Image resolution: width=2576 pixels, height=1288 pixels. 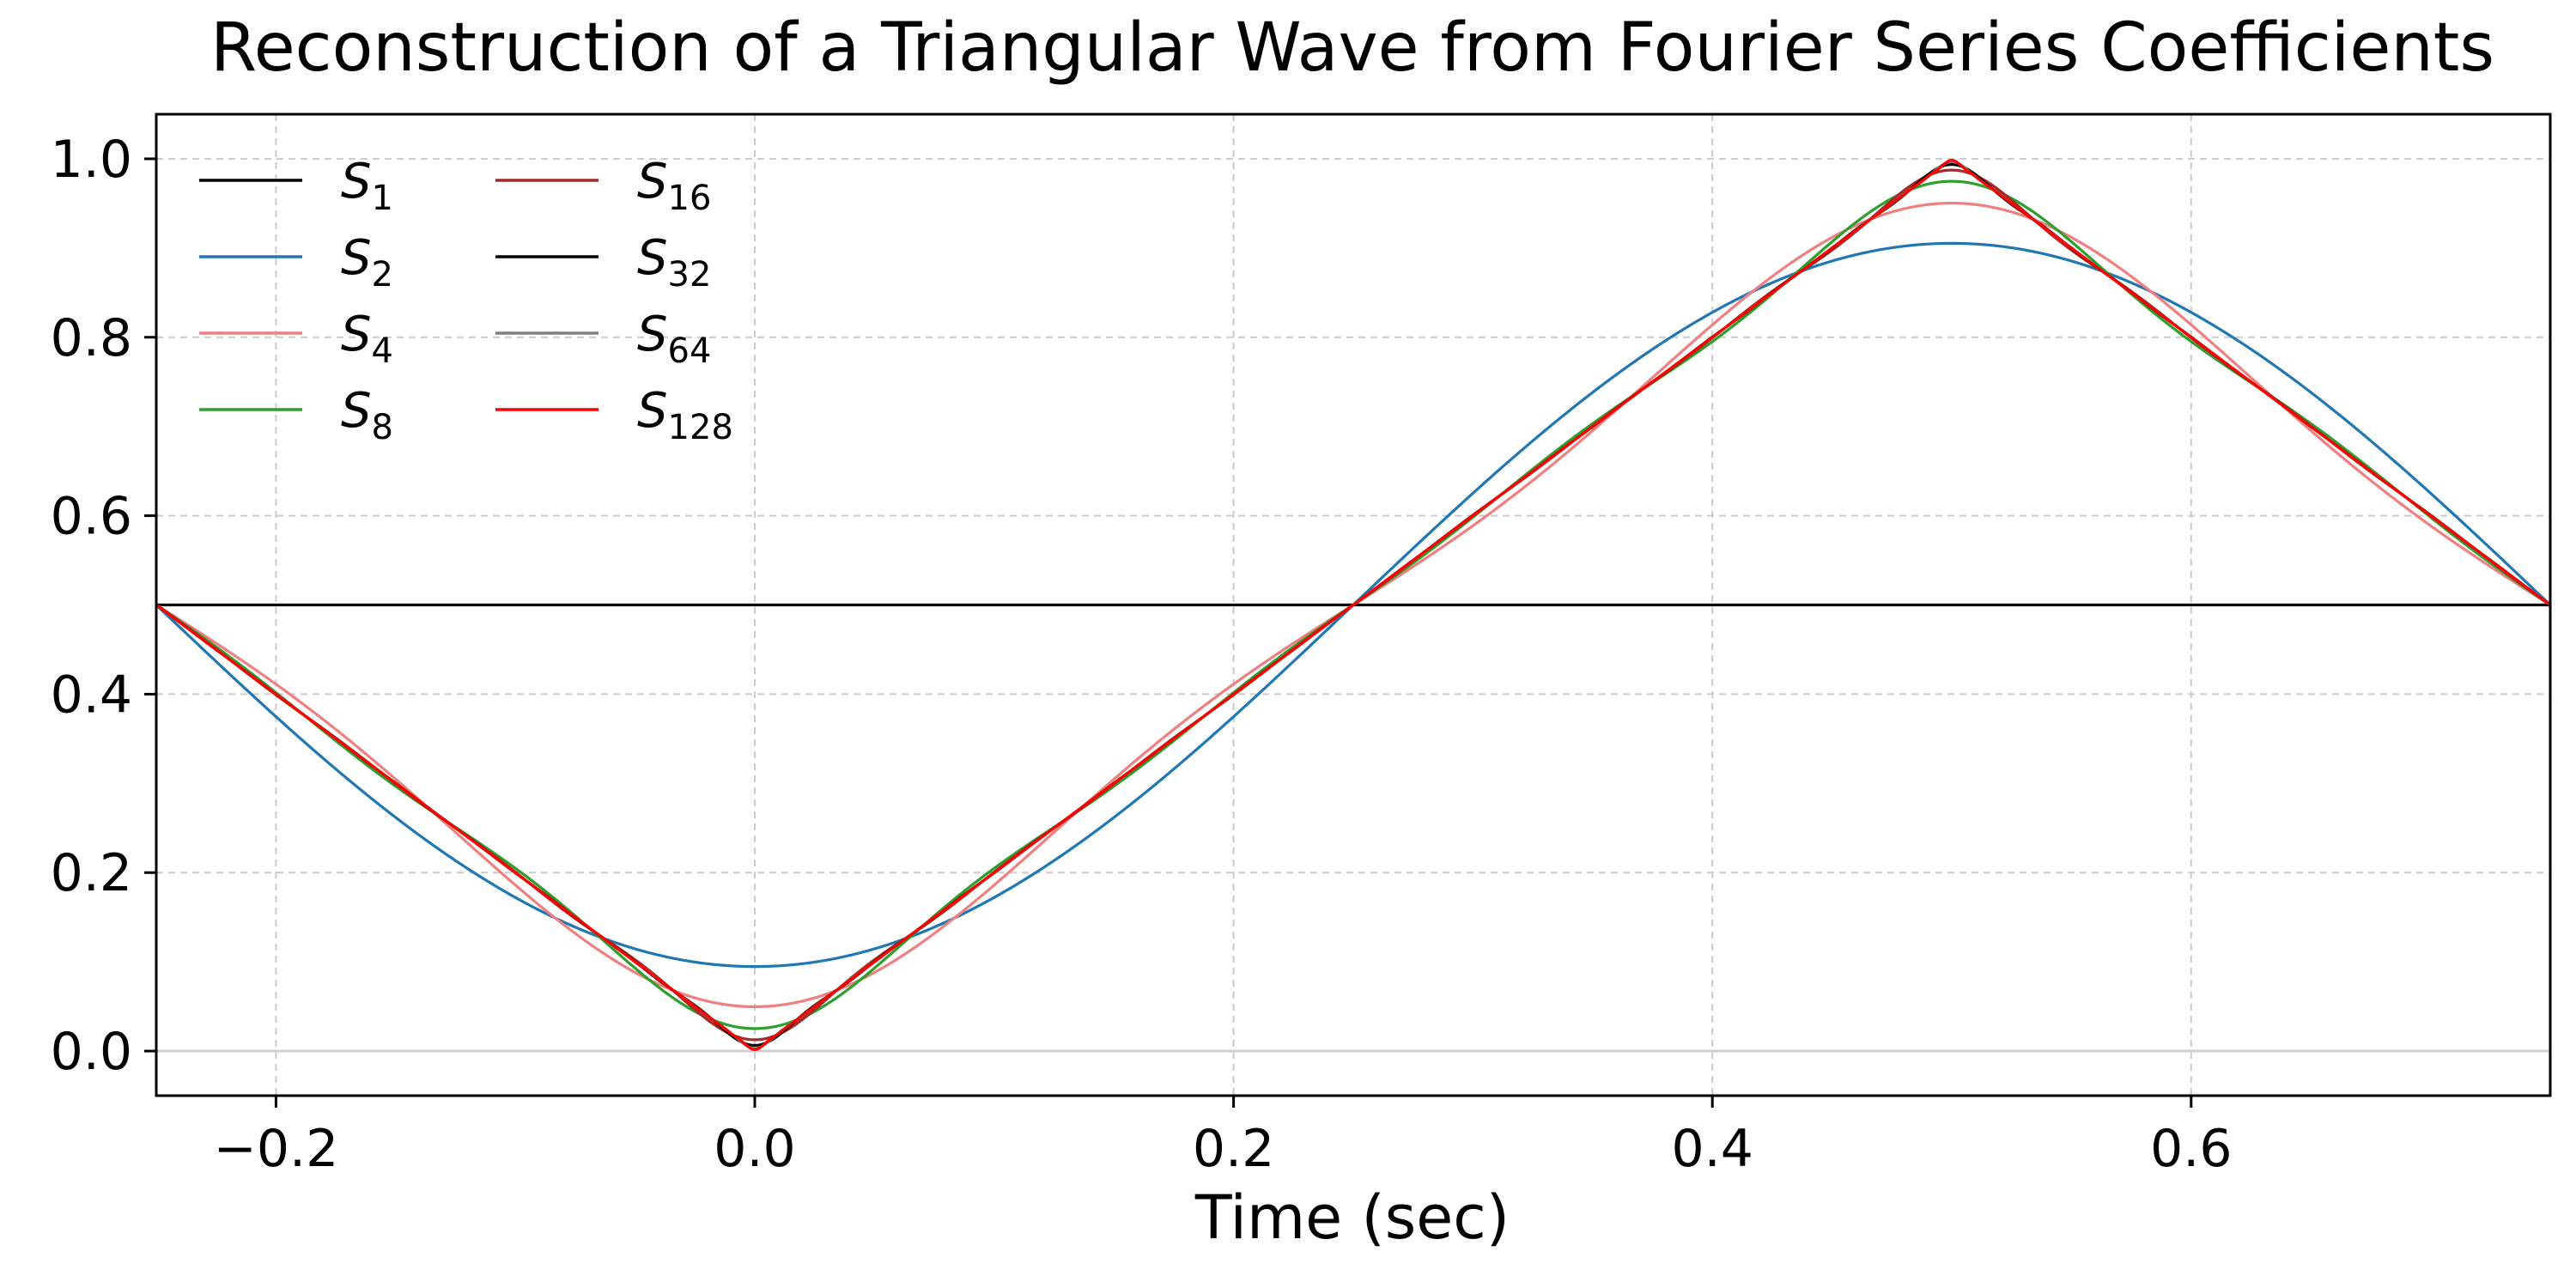 What do you see at coordinates (91, 695) in the screenshot?
I see `y-tick-label: 0.4` at bounding box center [91, 695].